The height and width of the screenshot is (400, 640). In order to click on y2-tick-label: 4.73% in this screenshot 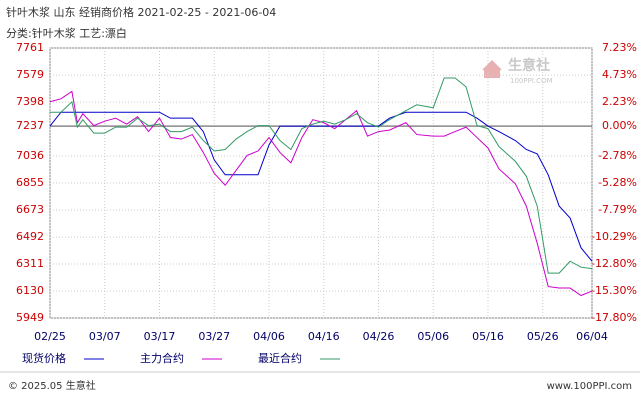, I will do `click(619, 74)`.